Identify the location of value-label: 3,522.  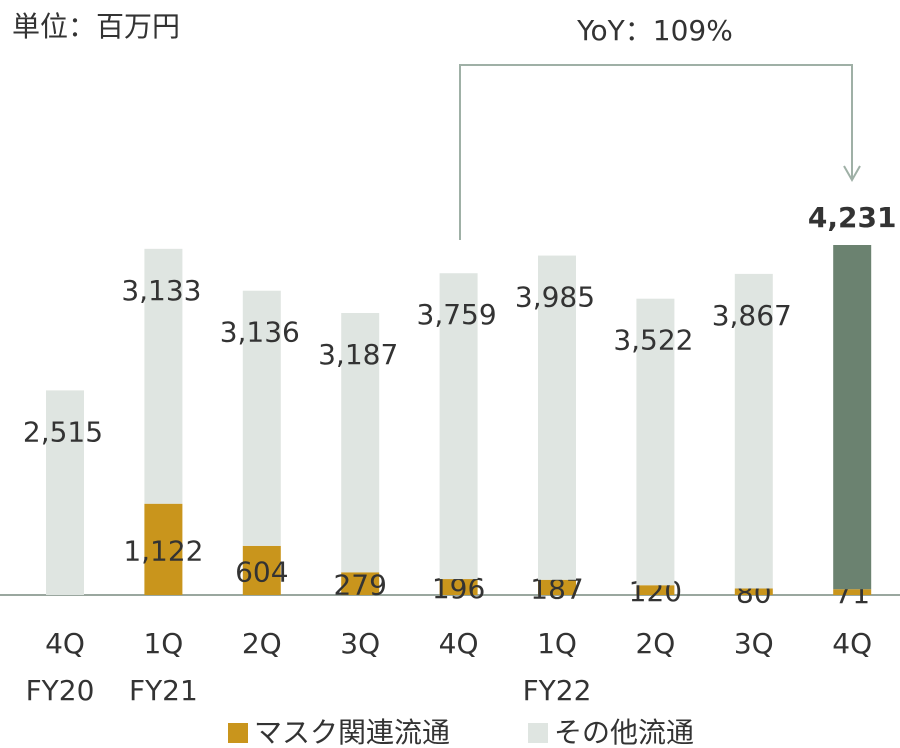
(653, 340).